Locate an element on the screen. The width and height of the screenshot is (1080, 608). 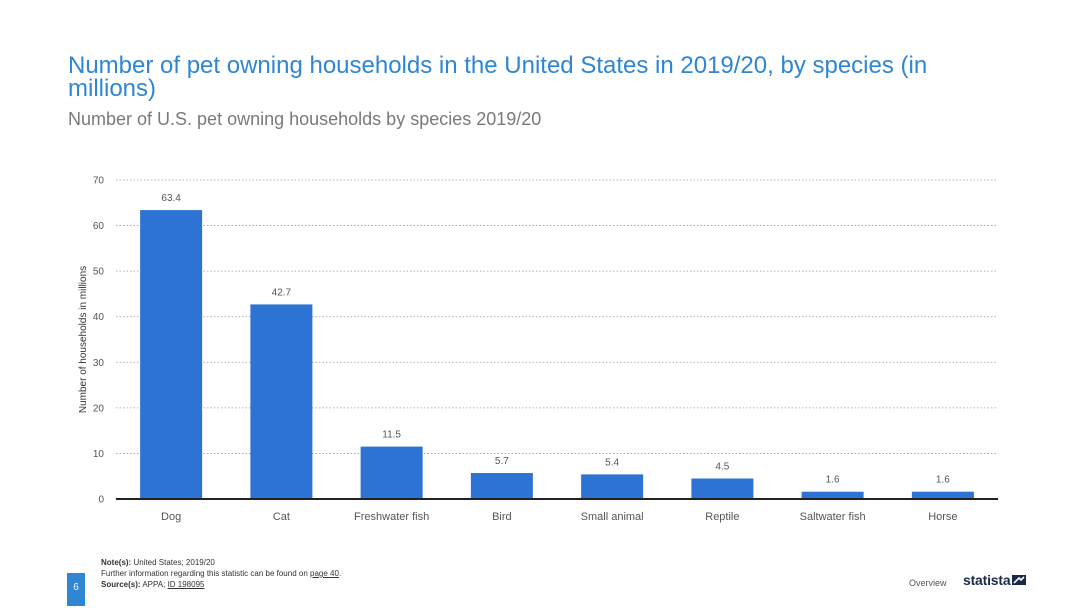
logo-text: statista is located at coordinates (987, 580).